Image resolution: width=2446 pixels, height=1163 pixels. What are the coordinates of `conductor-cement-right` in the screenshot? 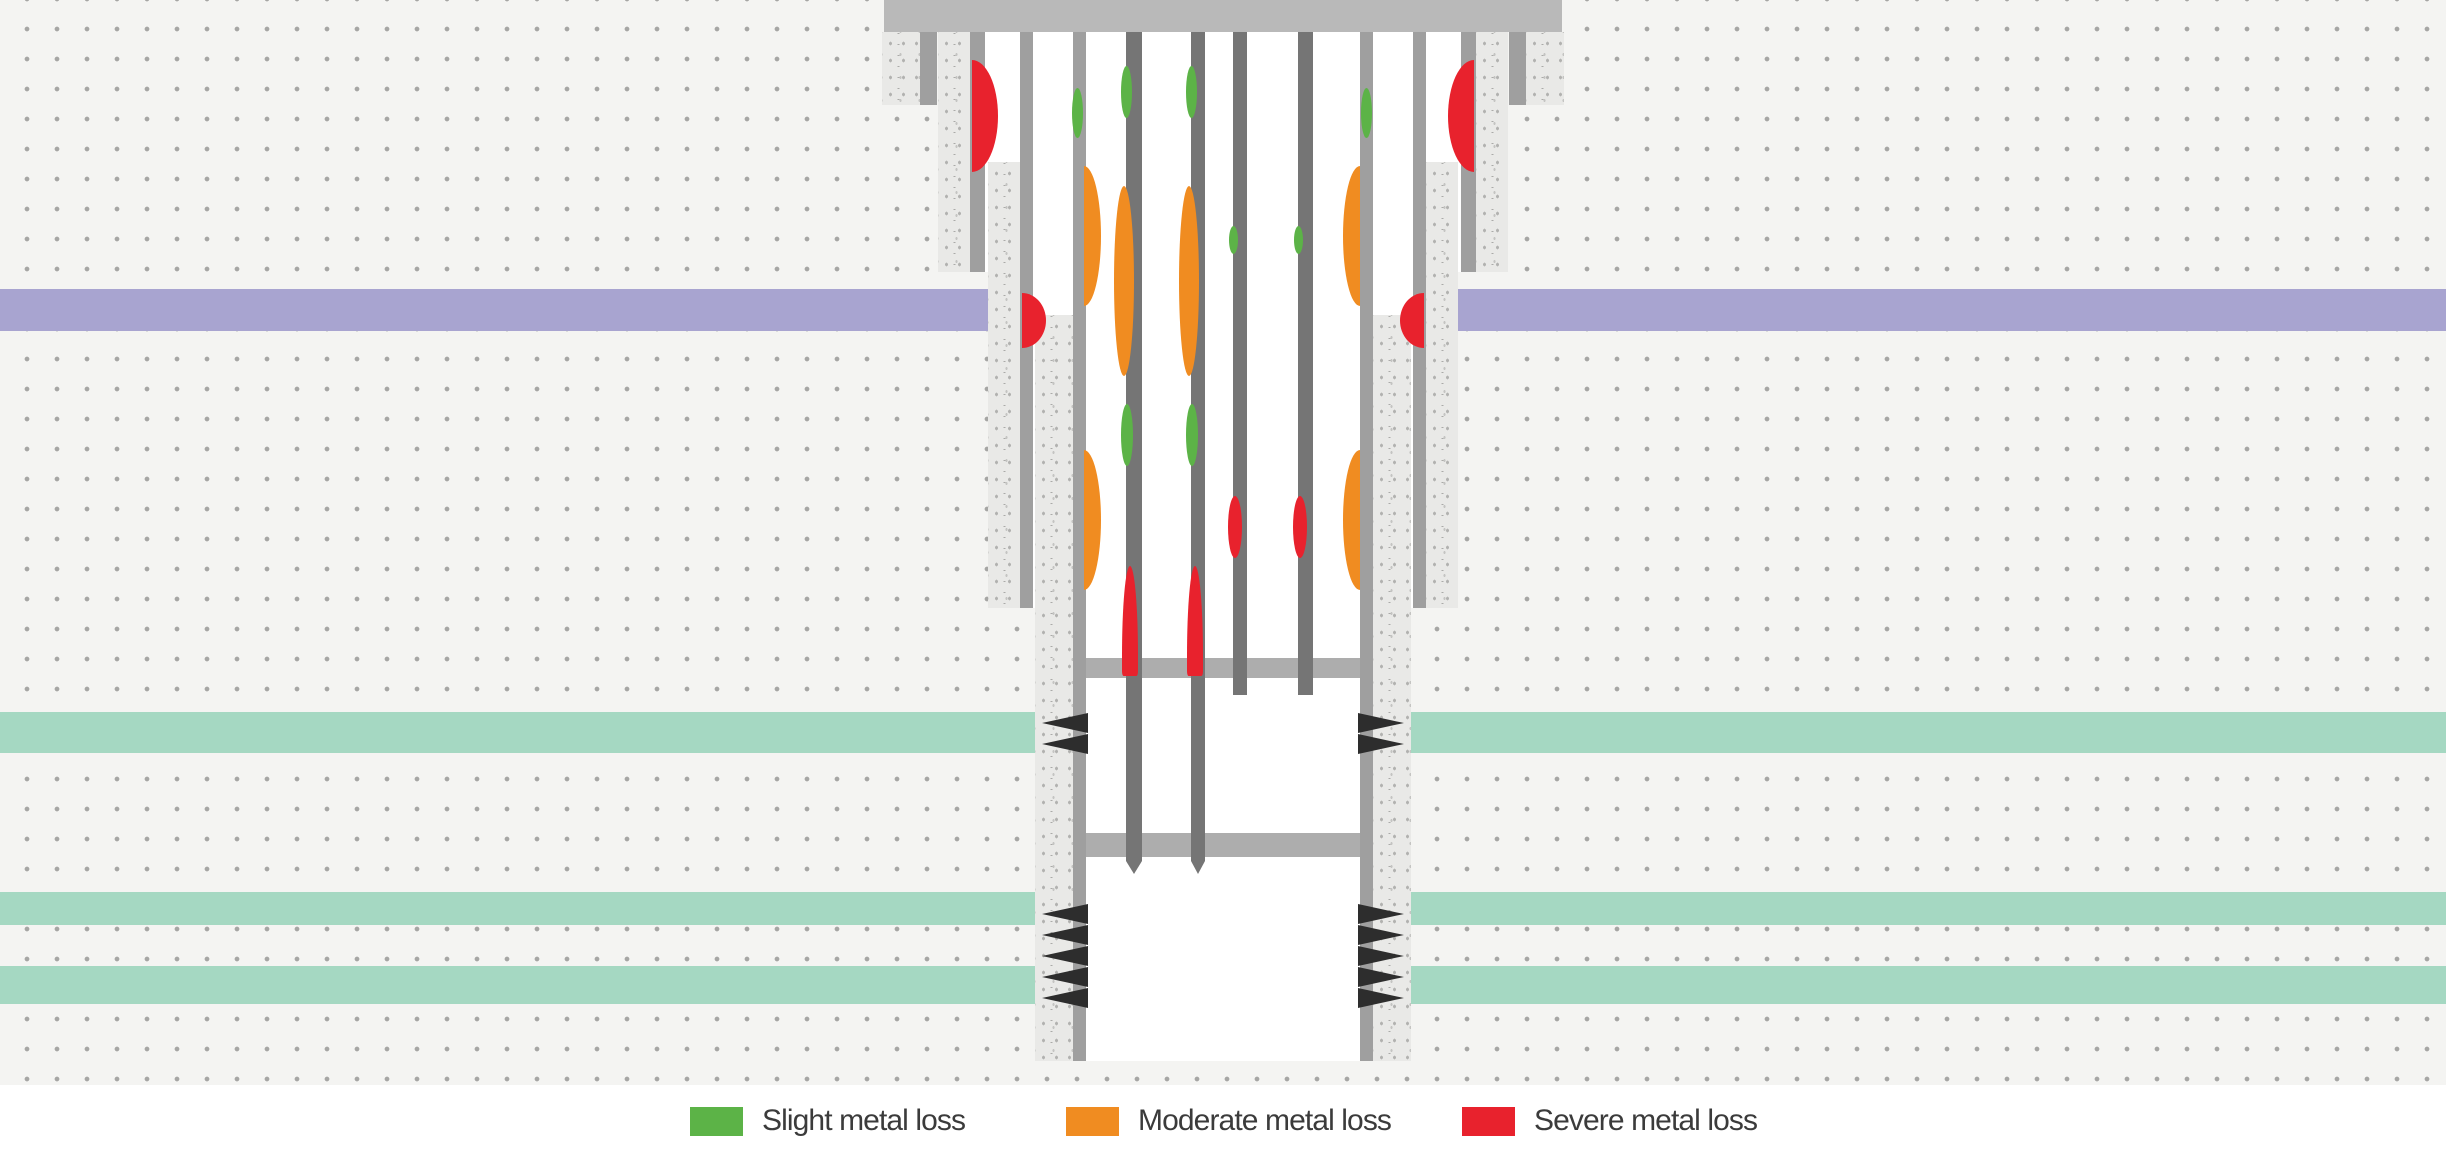 It's located at (1545, 68).